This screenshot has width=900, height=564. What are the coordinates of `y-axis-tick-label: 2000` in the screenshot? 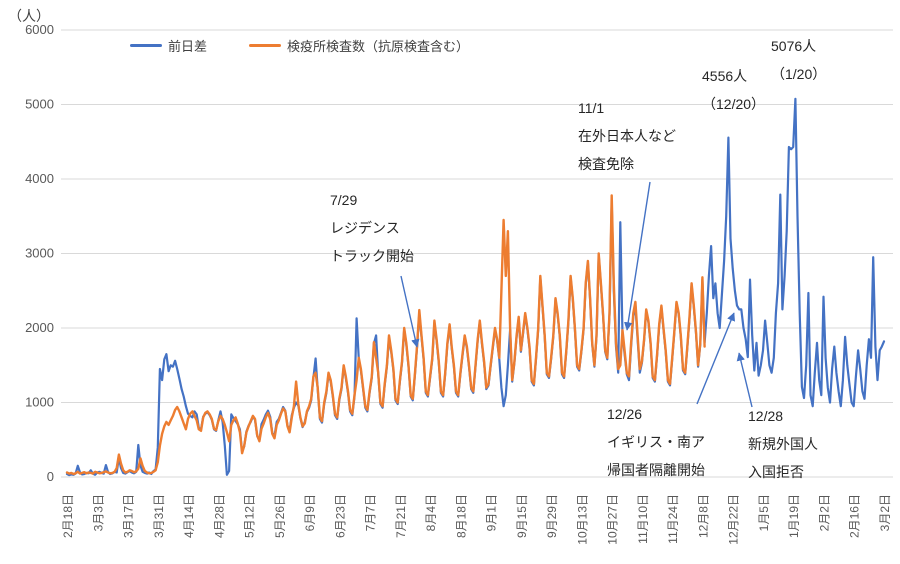 It's located at (39, 327).